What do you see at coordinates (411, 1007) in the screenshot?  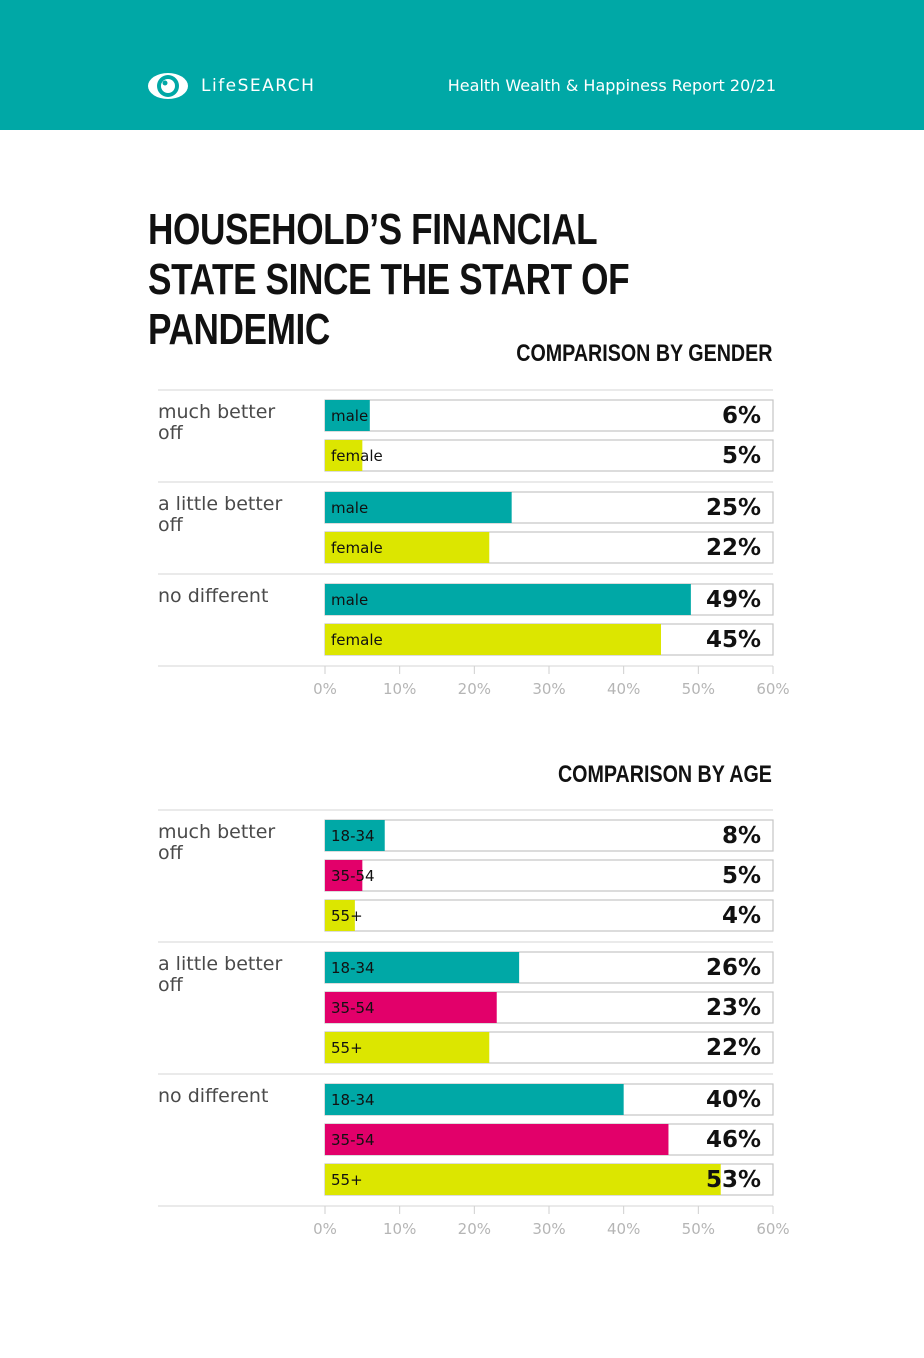 I see `bar-35-54-a-little-better-off` at bounding box center [411, 1007].